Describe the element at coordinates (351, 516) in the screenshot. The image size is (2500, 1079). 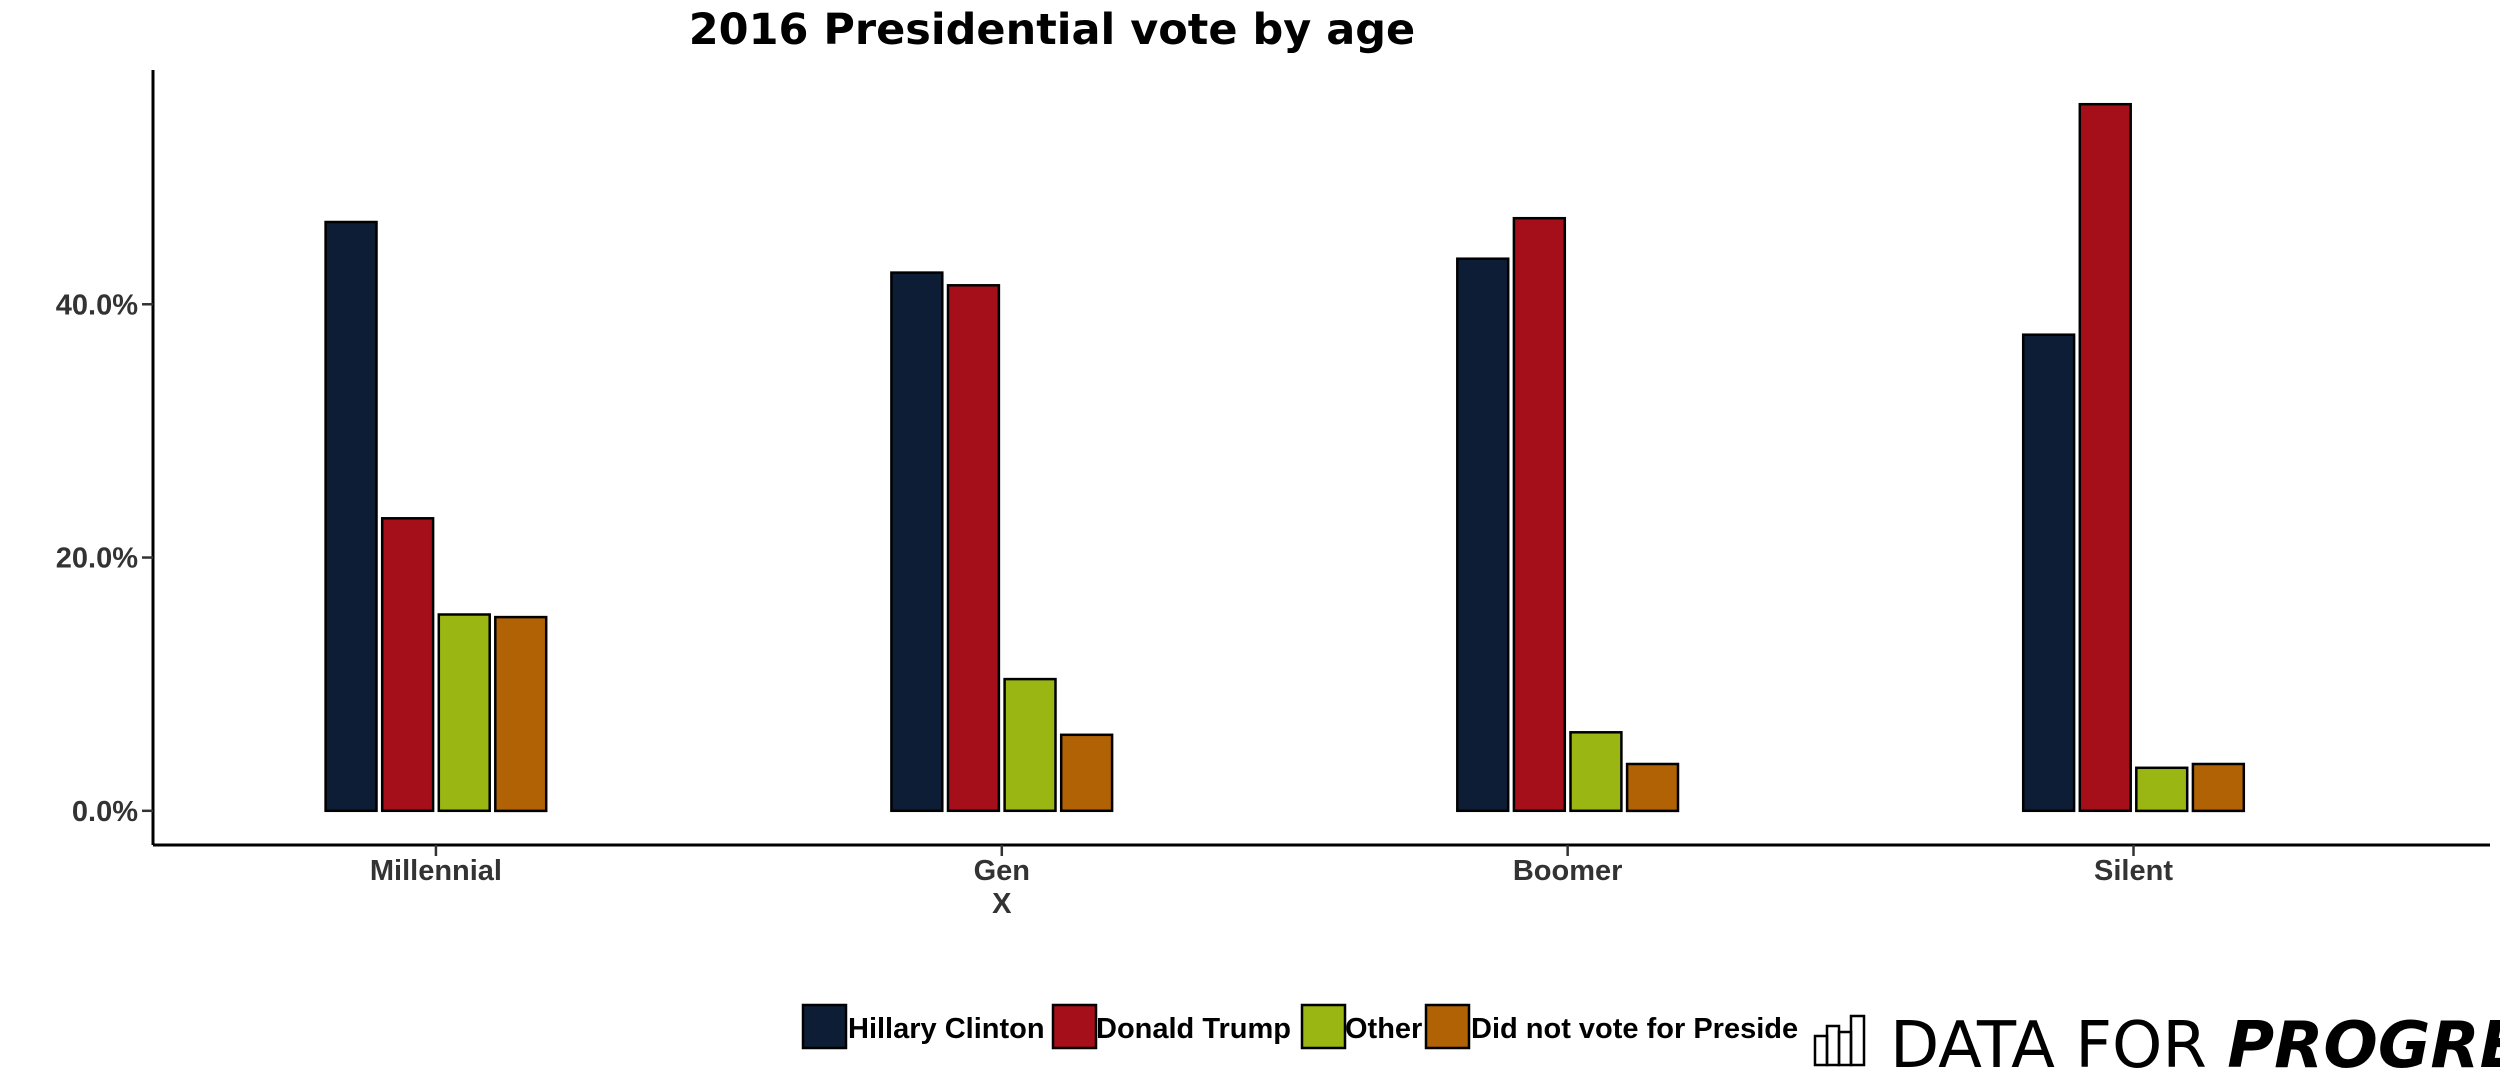
I see `bar-millennial-hillary-clinton` at that location.